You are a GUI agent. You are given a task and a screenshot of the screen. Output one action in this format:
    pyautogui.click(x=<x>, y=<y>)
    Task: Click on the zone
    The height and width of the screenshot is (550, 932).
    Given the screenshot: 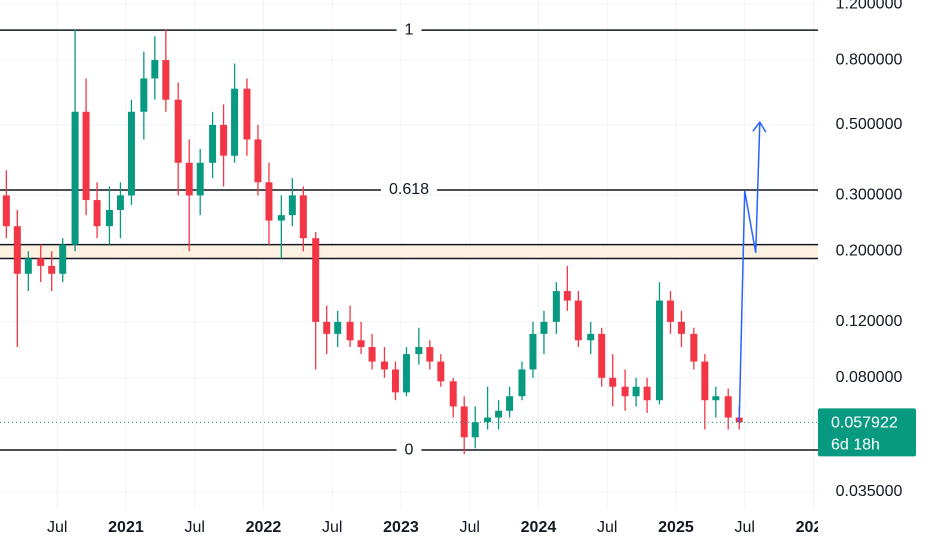 What is the action you would take?
    pyautogui.click(x=409, y=251)
    